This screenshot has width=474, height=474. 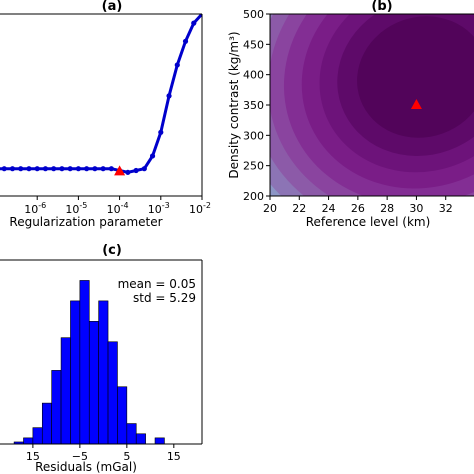 What do you see at coordinates (85, 222) in the screenshot?
I see `panel-a-x-label: Regularization parameter` at bounding box center [85, 222].